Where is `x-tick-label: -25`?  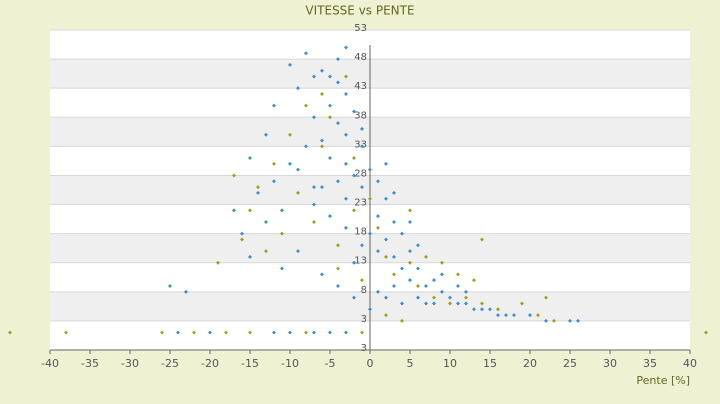
x-tick-label: -25 is located at coordinates (170, 363).